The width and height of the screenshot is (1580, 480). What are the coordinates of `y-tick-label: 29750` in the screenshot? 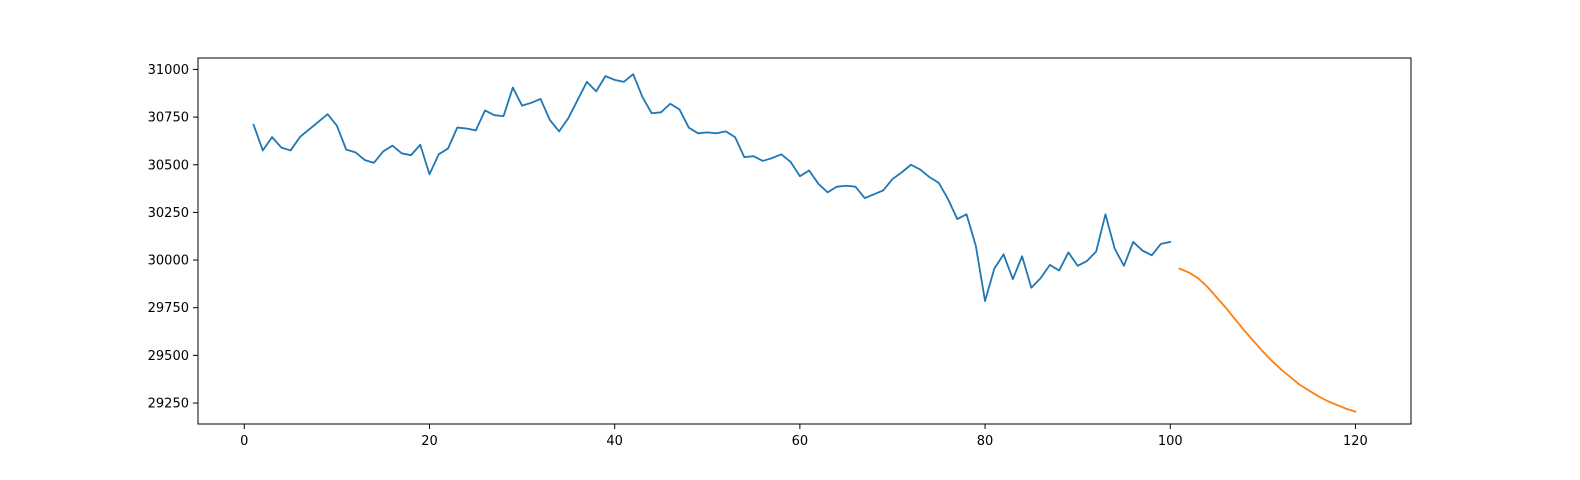 It's located at (168, 308).